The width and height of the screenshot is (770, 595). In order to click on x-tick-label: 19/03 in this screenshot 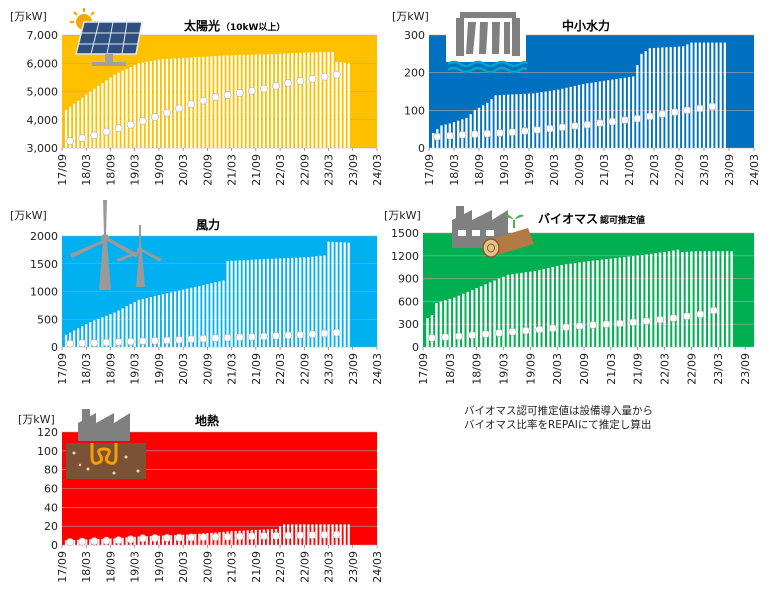, I will do `click(135, 170)`.